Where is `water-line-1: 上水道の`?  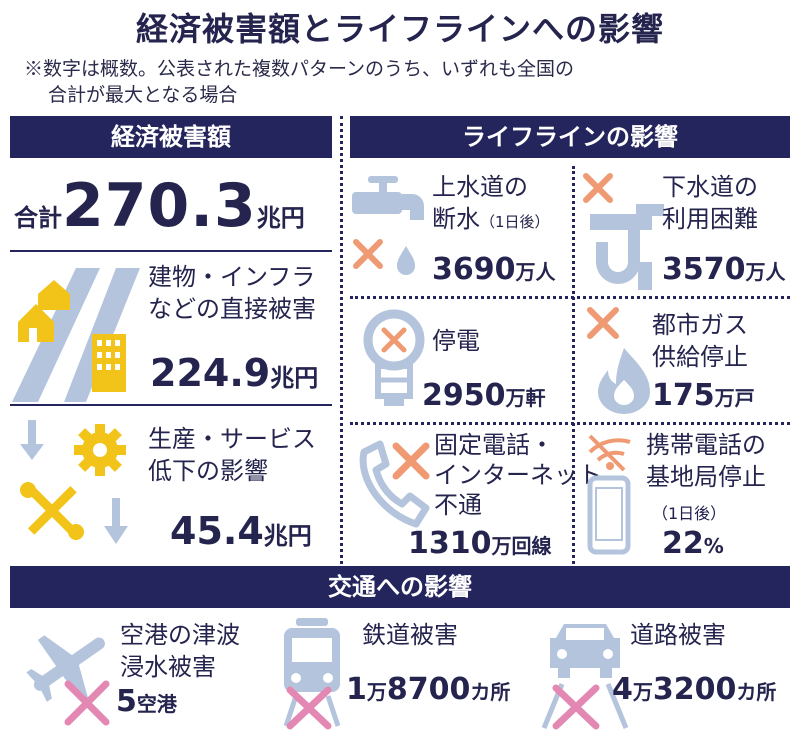 water-line-1: 上水道の is located at coordinates (480, 187).